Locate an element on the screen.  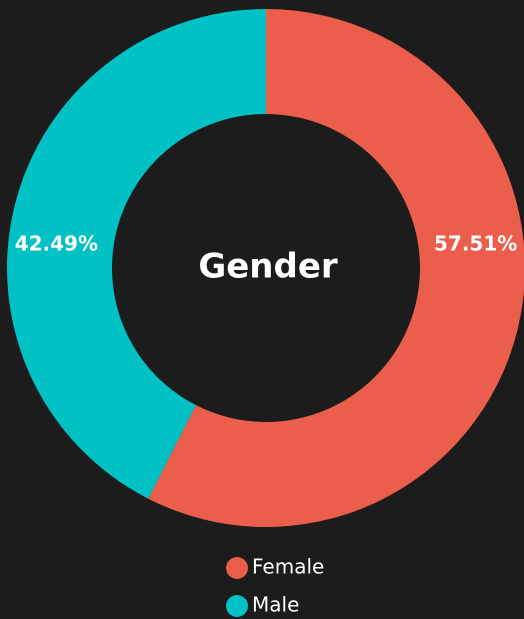
legend-label: Female is located at coordinates (288, 567).